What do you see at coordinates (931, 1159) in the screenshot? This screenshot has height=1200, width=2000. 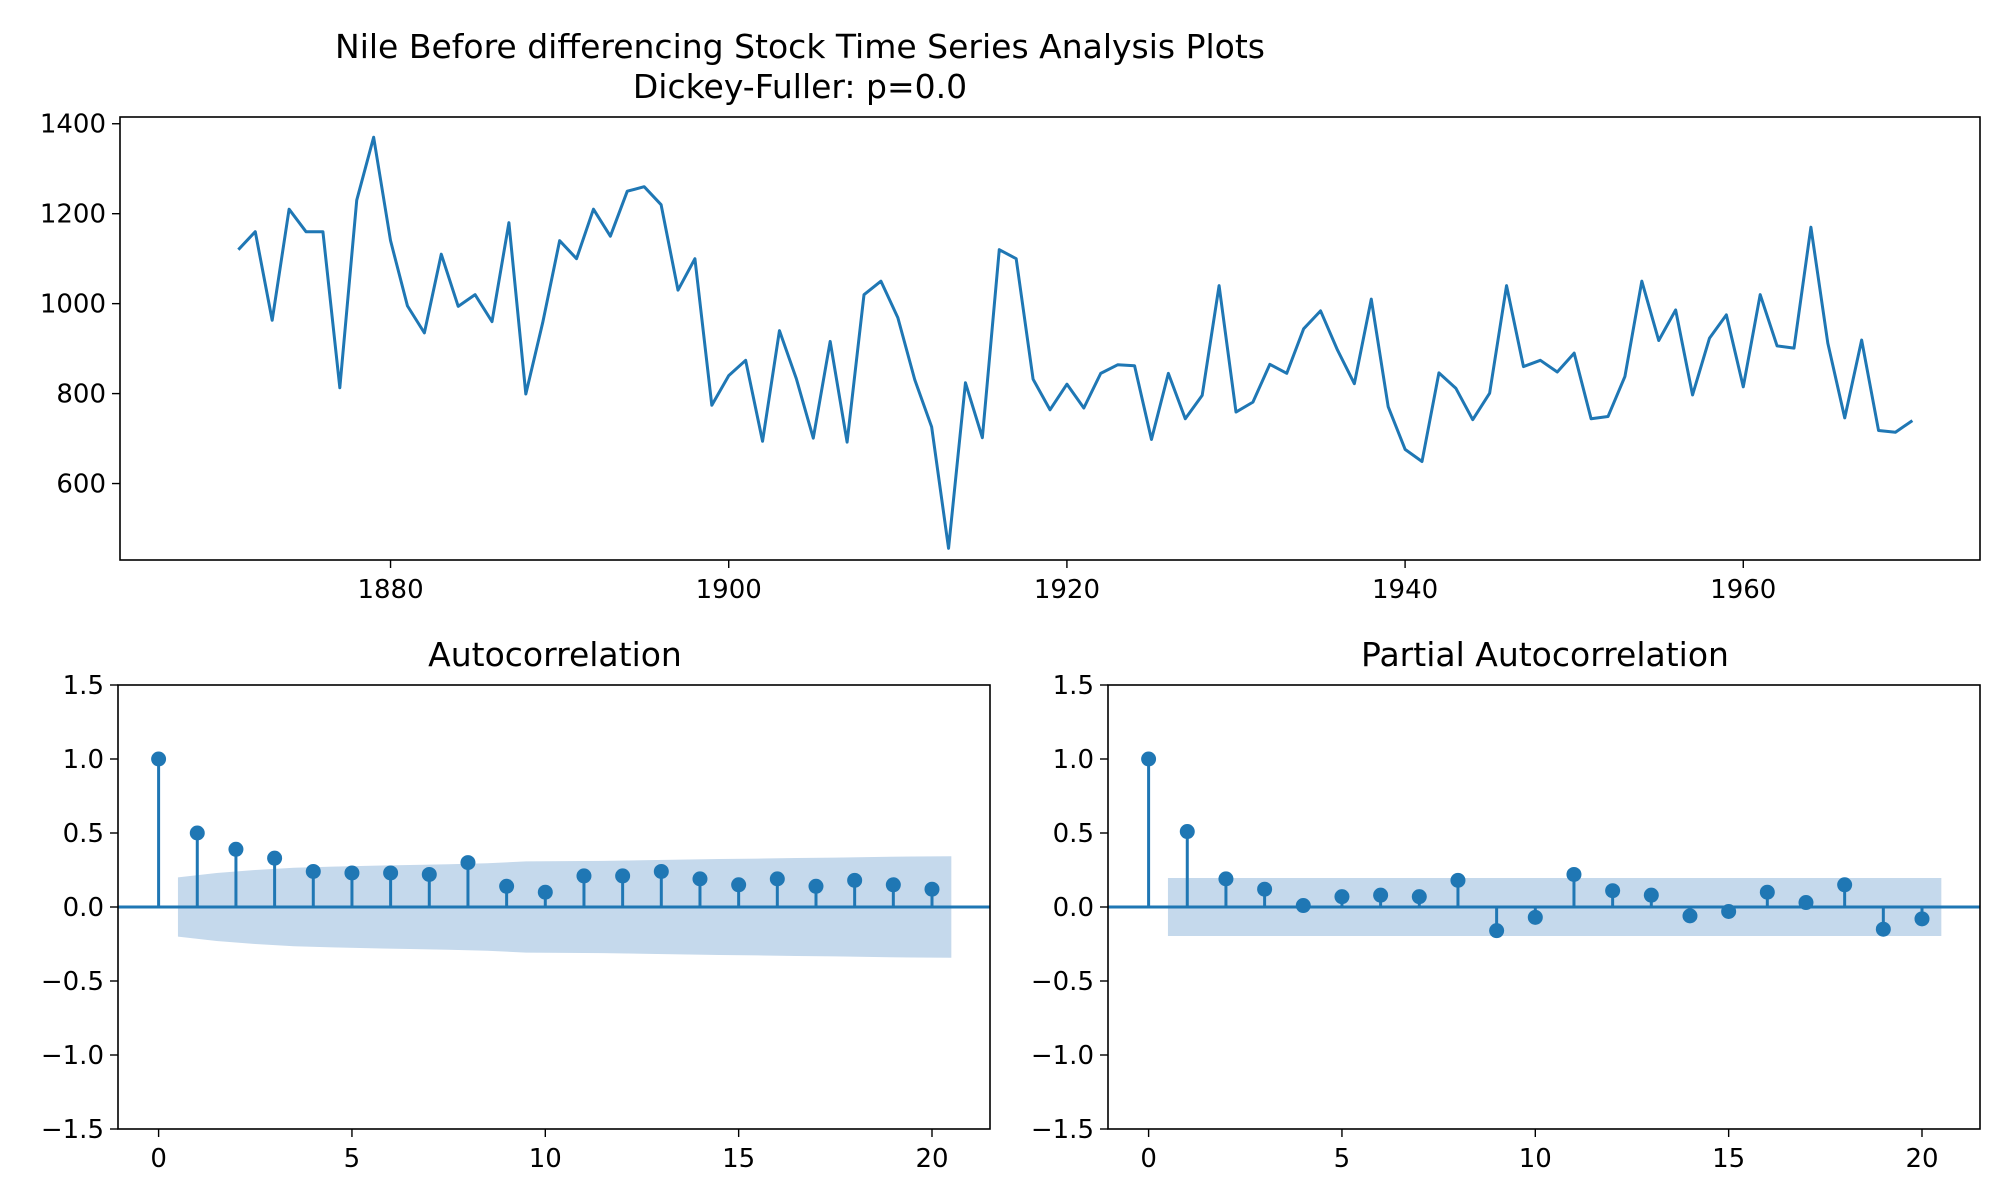 I see `acf-xtick-label: 20` at bounding box center [931, 1159].